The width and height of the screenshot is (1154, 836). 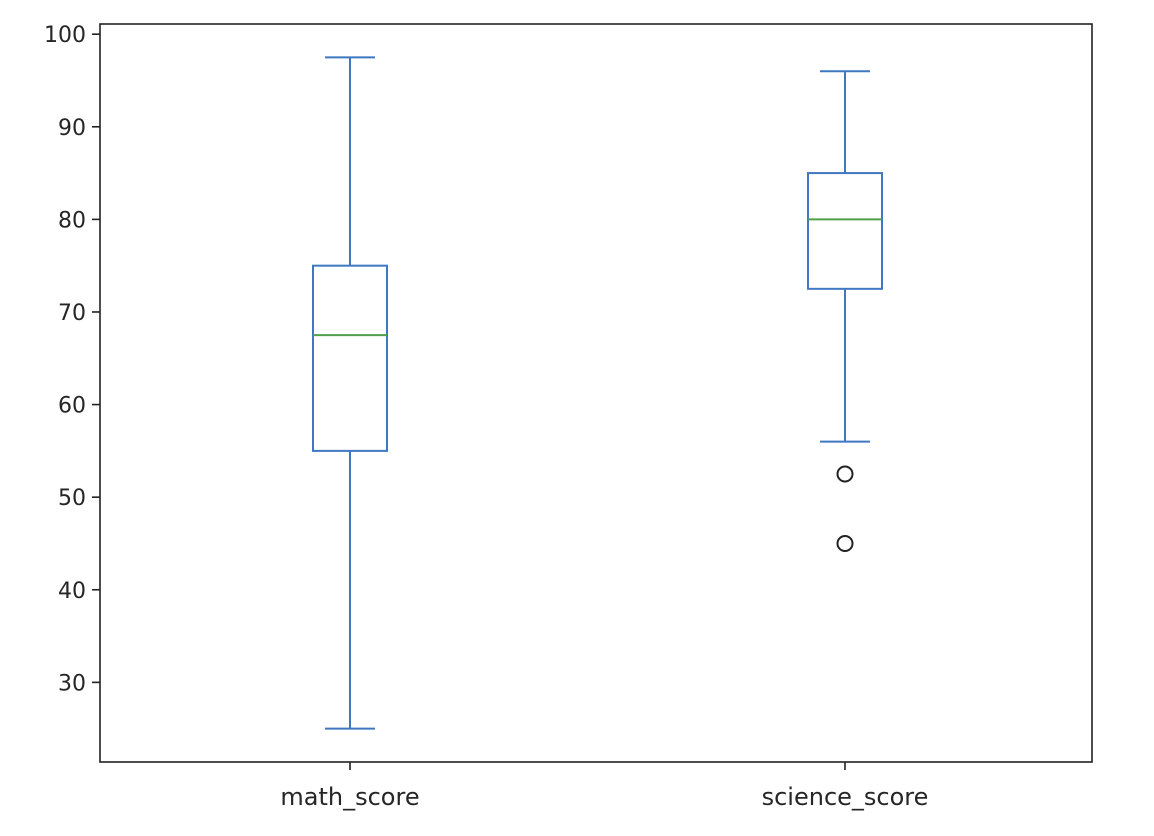 What do you see at coordinates (604, 786) in the screenshot?
I see `x-axis: math_score science_score` at bounding box center [604, 786].